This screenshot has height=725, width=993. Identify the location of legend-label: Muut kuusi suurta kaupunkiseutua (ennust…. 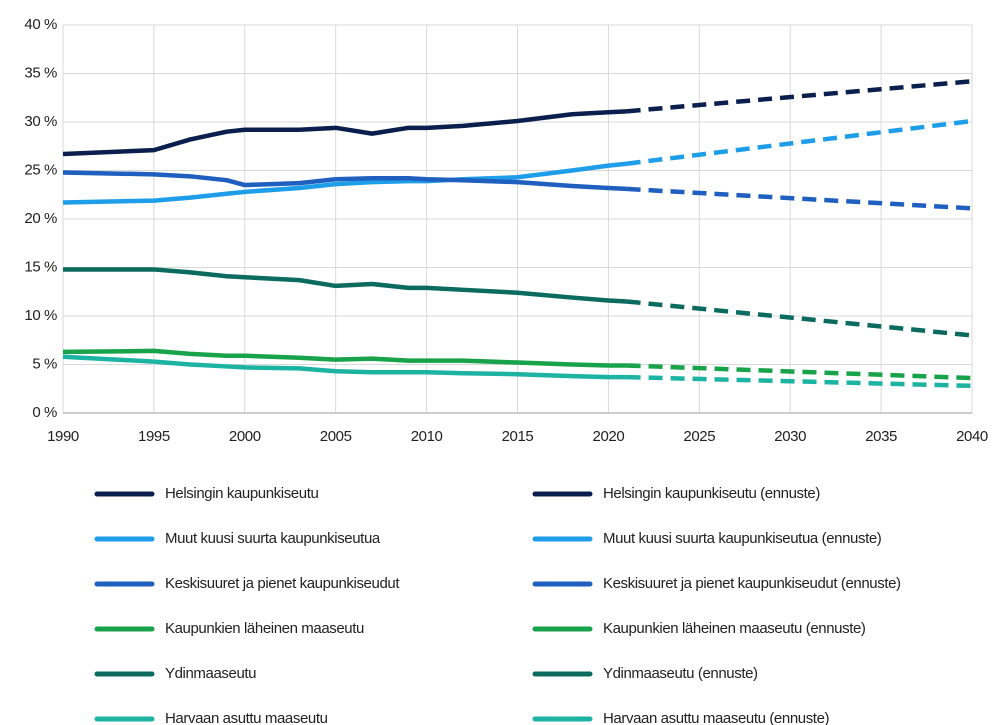
(742, 538).